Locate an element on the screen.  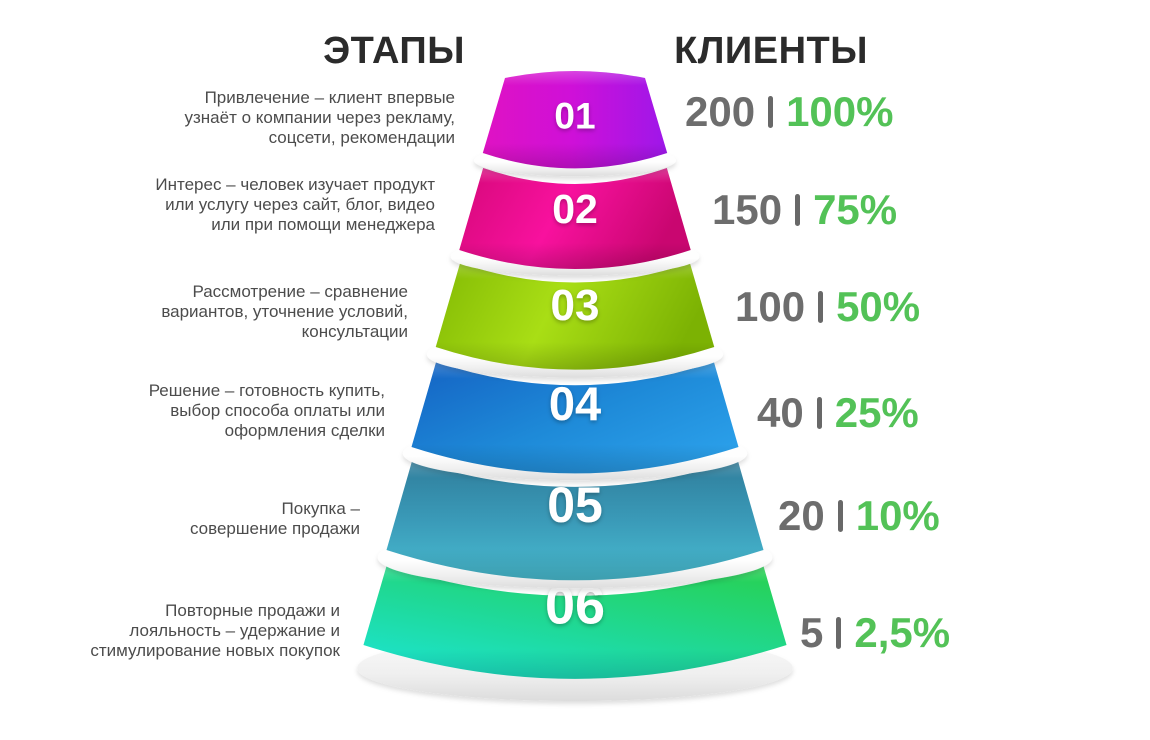
stage-value-06: 5 2,5% is located at coordinates (875, 633).